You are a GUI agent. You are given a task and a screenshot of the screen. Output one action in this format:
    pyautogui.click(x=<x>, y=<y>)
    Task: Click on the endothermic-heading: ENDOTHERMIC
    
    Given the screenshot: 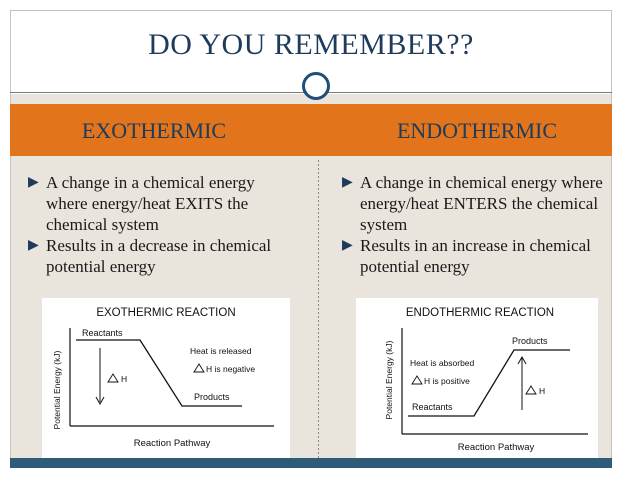 What is the action you would take?
    pyautogui.click(x=477, y=130)
    